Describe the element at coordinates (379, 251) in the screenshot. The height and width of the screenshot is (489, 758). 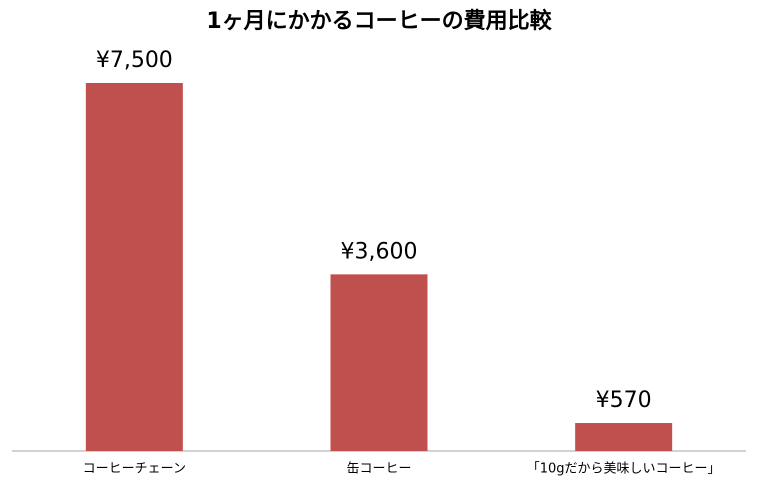
I see `data-label: ¥3,600` at that location.